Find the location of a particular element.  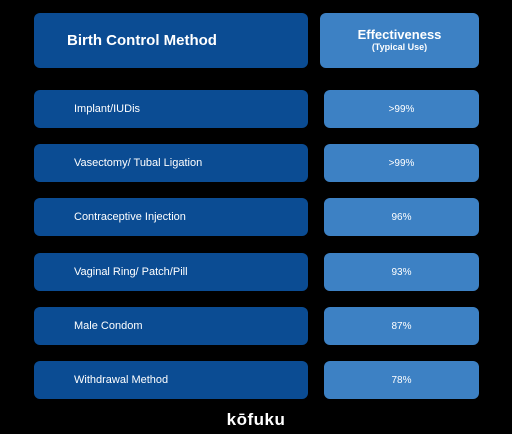

effectiveness-cell: 87% is located at coordinates (401, 326).